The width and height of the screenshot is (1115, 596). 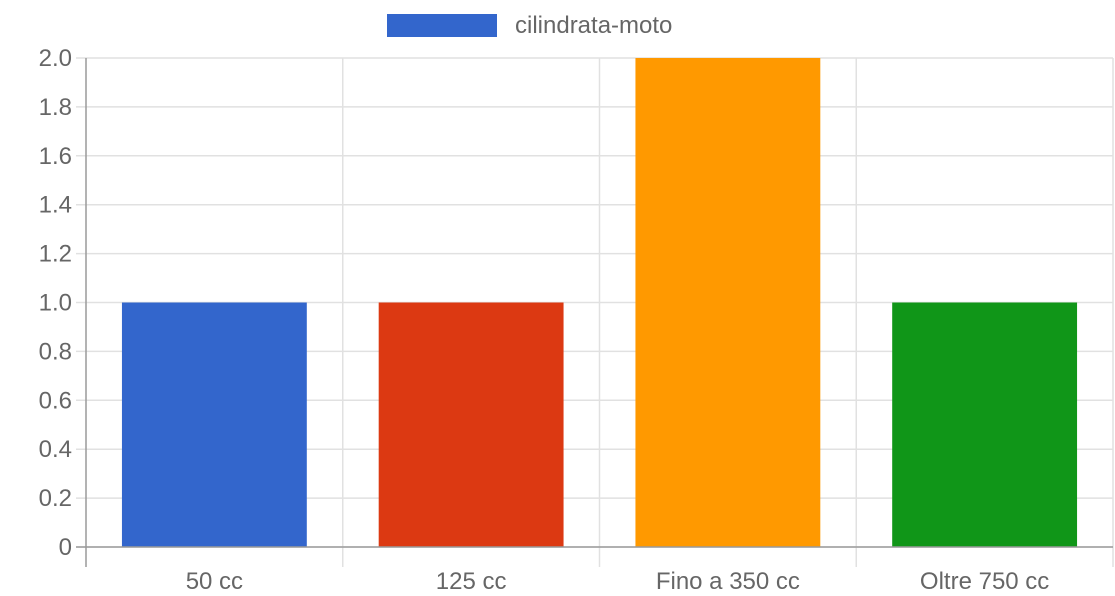 I want to click on x-tick-label: 125 cc, so click(x=471, y=581).